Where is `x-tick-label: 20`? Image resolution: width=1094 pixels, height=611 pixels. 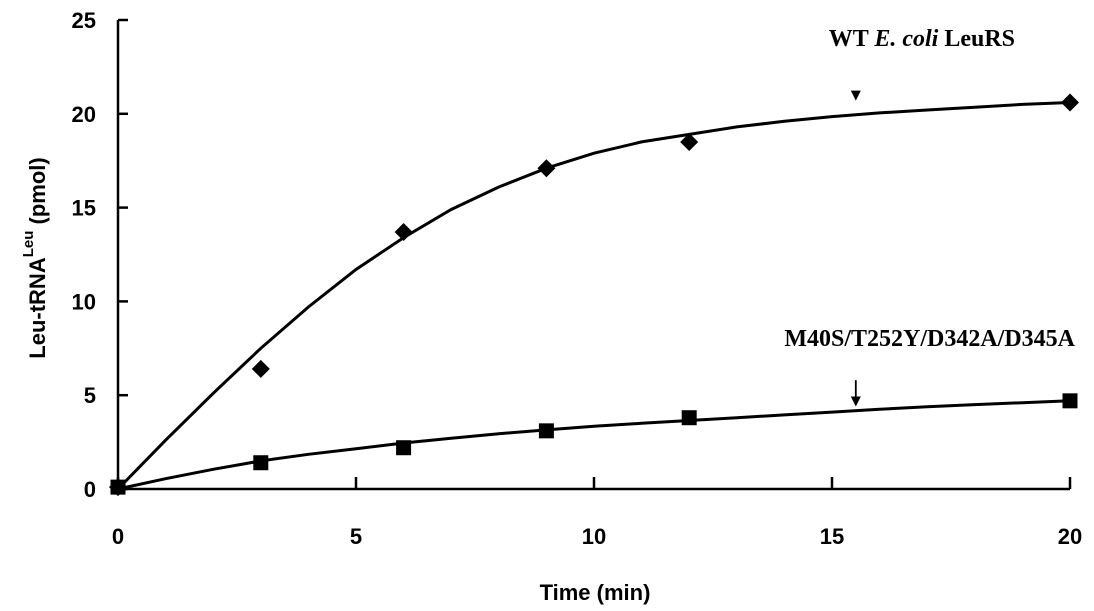
x-tick-label: 20 is located at coordinates (1070, 536).